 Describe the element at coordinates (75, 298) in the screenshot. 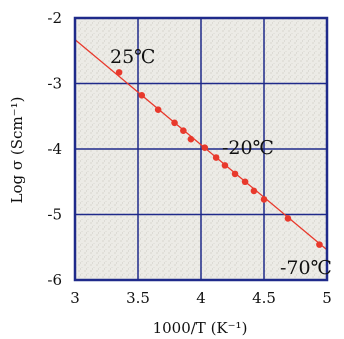

I see `x-tick-label: 3` at that location.